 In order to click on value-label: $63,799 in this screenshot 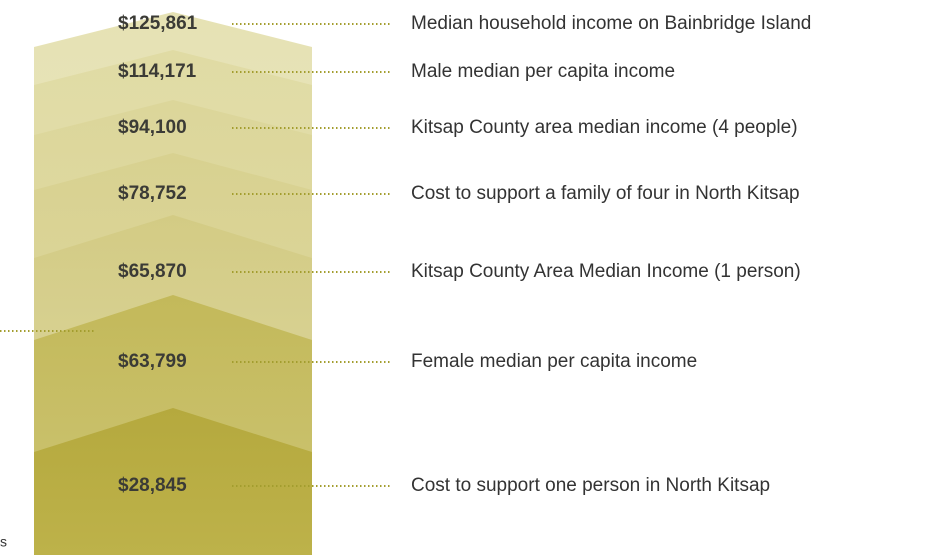, I will do `click(152, 361)`.